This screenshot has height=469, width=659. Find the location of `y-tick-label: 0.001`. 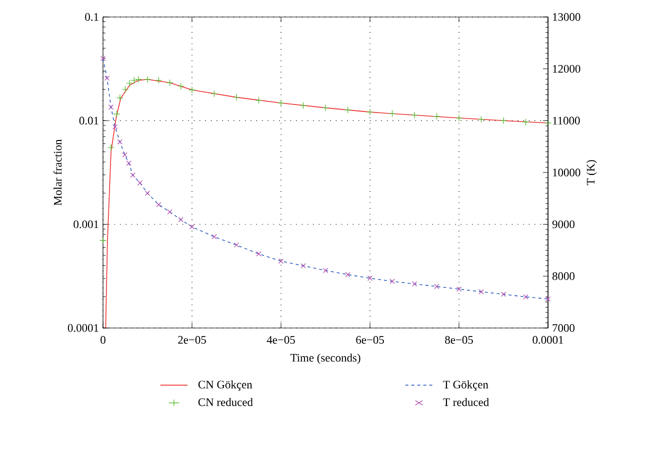

y-tick-label: 0.001 is located at coordinates (86, 224).